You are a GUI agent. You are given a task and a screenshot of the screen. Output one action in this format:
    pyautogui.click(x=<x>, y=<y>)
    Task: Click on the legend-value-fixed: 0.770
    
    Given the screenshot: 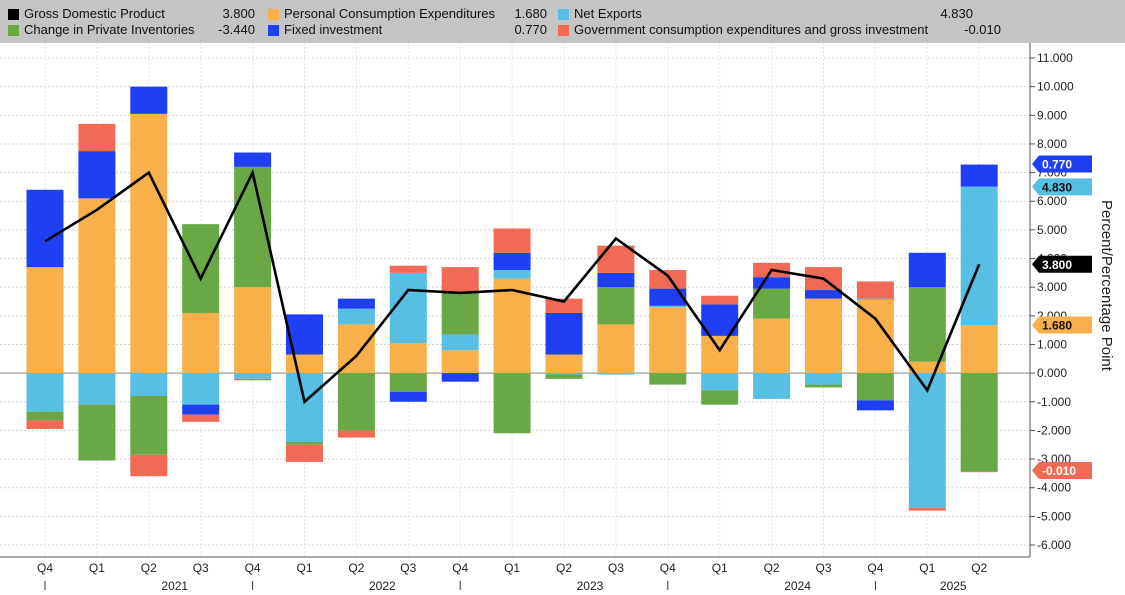 What is the action you would take?
    pyautogui.click(x=530, y=29)
    